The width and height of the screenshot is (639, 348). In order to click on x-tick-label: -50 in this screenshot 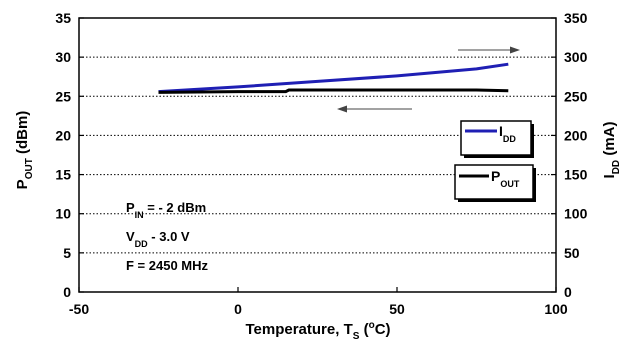, I will do `click(79, 309)`.